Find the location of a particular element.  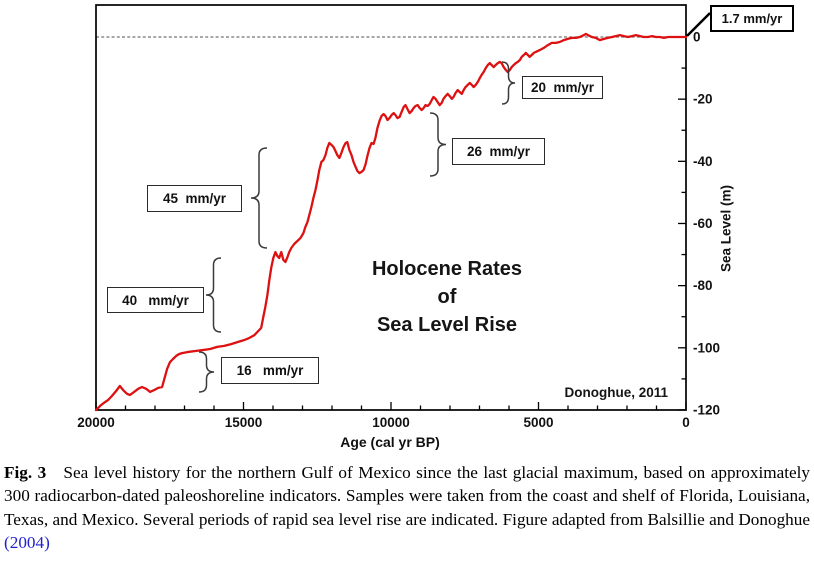

rate-box-16mm: 16 mm/yr is located at coordinates (270, 370).